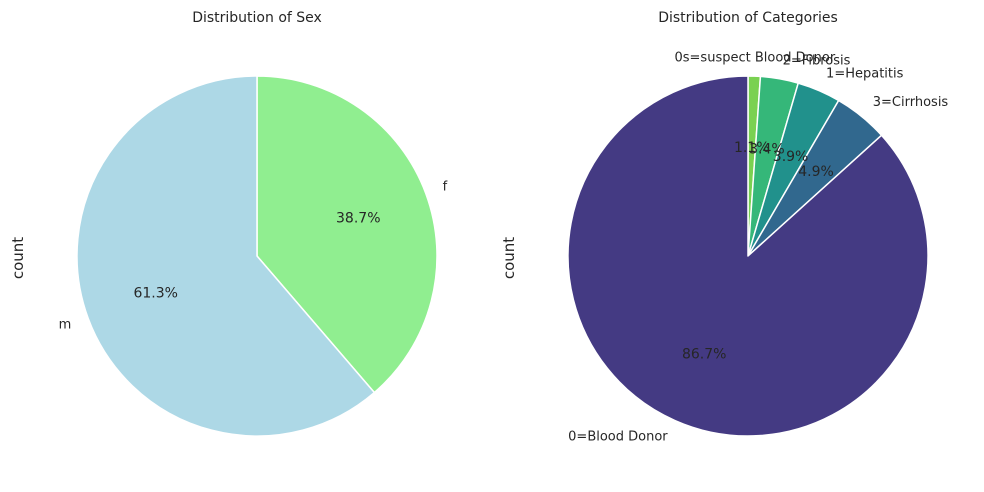 The width and height of the screenshot is (984, 492). Describe the element at coordinates (752, 148) in the screenshot. I see `pct-label-0s-suspect-blood-donor: 1.1%` at that location.